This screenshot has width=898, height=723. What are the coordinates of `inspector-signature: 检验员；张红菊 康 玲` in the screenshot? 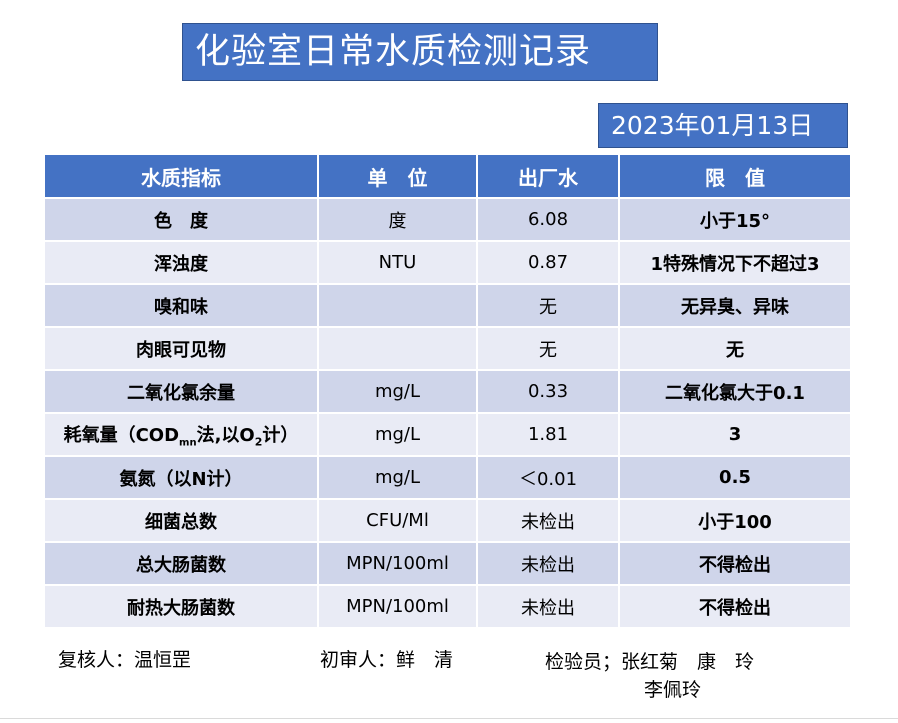 It's located at (650, 662).